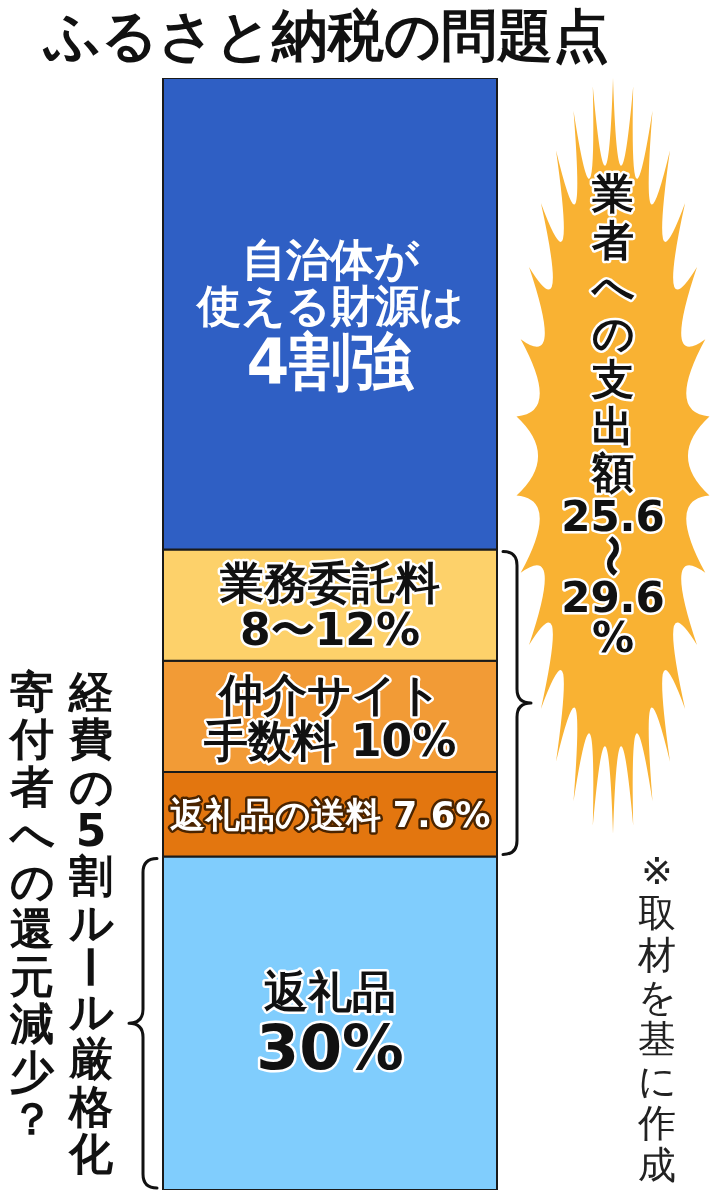  Describe the element at coordinates (329, 606) in the screenshot. I see `series-label: 業務委託料8〜12%` at that location.